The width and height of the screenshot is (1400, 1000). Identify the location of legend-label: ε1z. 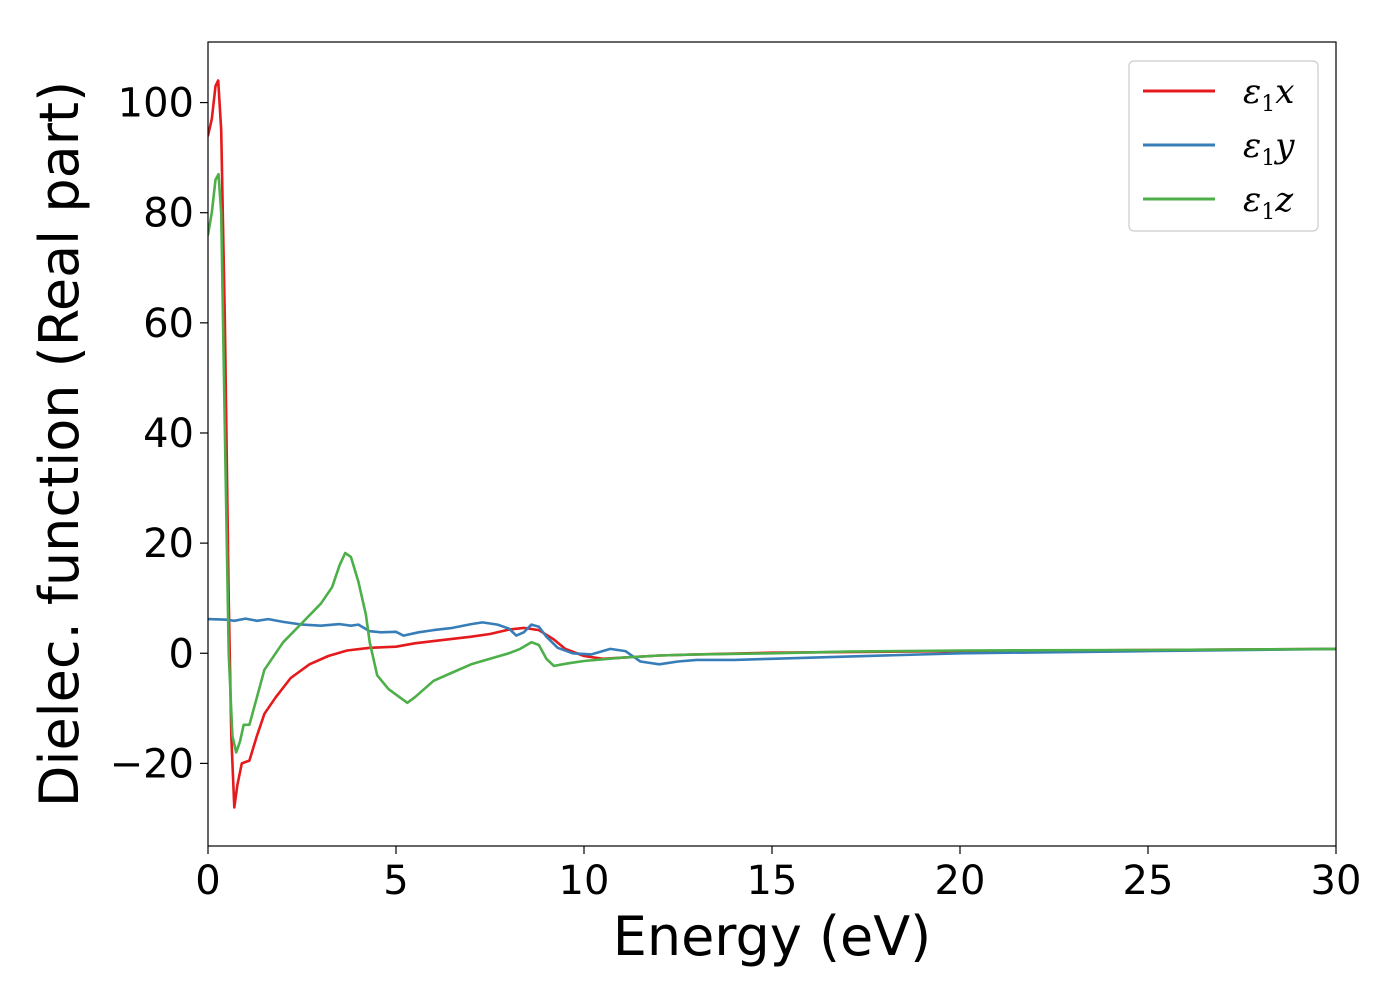
(1268, 202).